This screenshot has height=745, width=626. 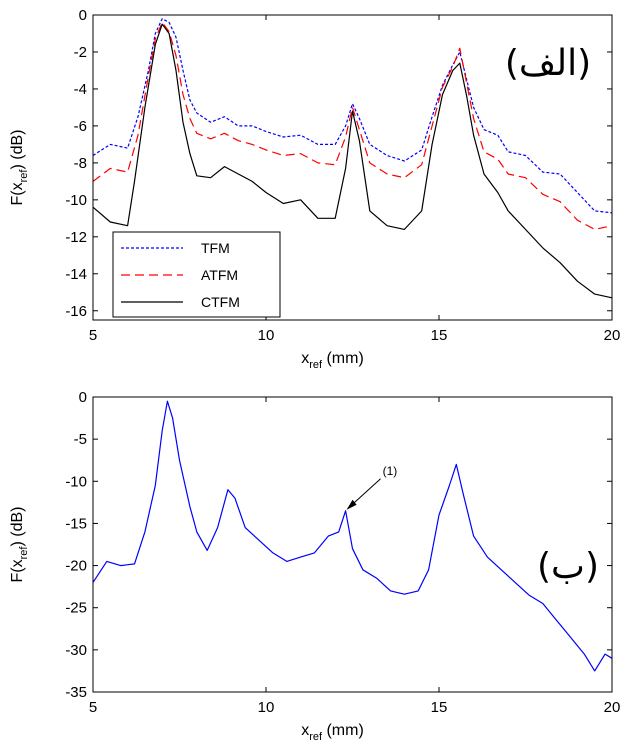 What do you see at coordinates (219, 275) in the screenshot?
I see `legend-label-atfm: ATFM` at bounding box center [219, 275].